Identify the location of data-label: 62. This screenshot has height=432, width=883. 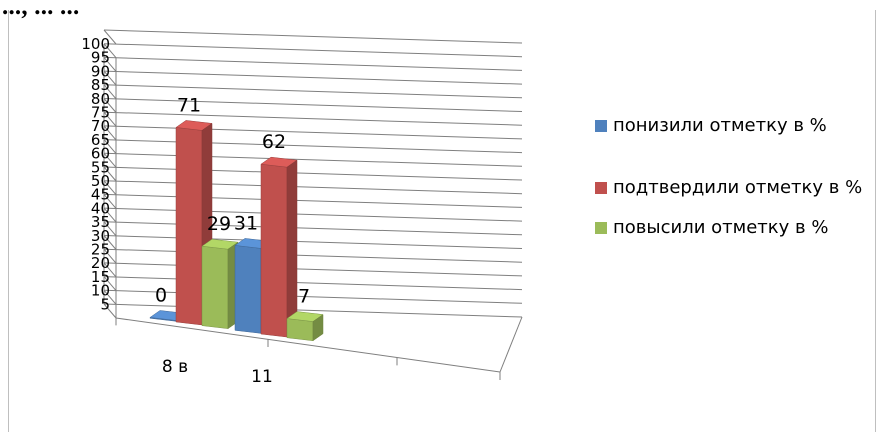
(274, 142).